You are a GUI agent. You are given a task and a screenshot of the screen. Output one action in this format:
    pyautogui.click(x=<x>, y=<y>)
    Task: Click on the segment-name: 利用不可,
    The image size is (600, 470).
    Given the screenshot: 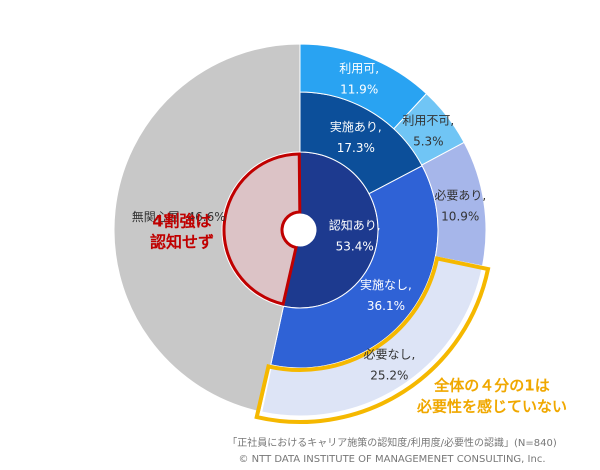 What is the action you would take?
    pyautogui.click(x=428, y=121)
    